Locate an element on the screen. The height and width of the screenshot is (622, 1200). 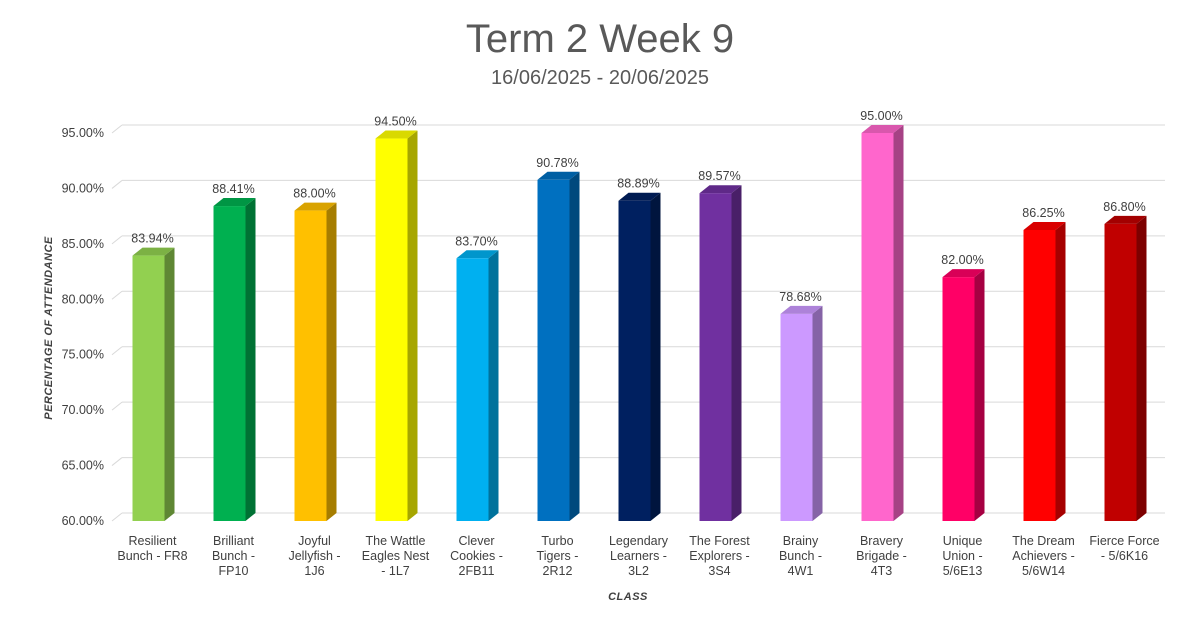
x-tick-label: The Forest Explorers -3S4 is located at coordinates (719, 556).